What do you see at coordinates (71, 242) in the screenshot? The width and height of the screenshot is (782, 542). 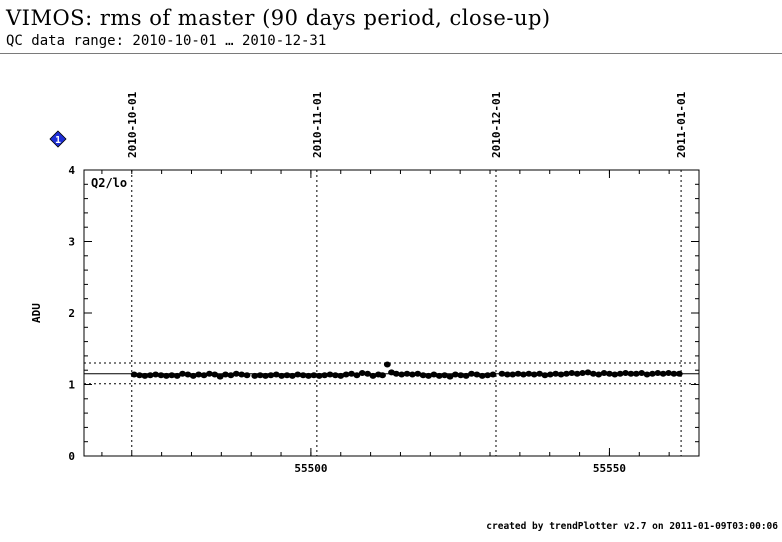 I see `y-tick-label: 3` at bounding box center [71, 242].